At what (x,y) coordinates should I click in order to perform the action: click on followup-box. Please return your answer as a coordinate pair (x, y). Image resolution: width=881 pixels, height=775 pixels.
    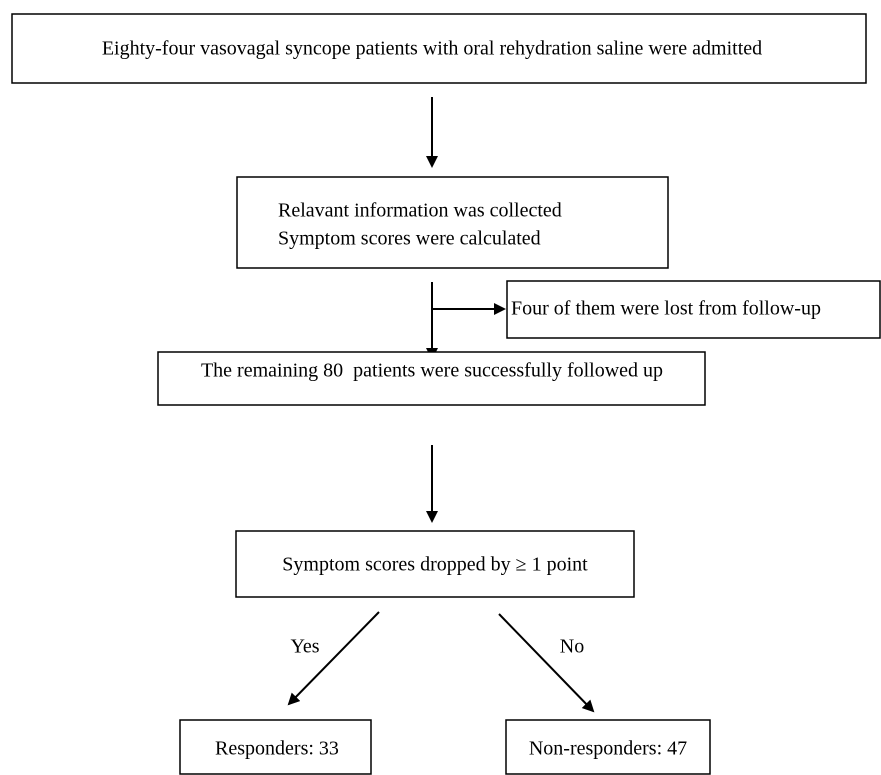
    Looking at the image, I should click on (431, 378).